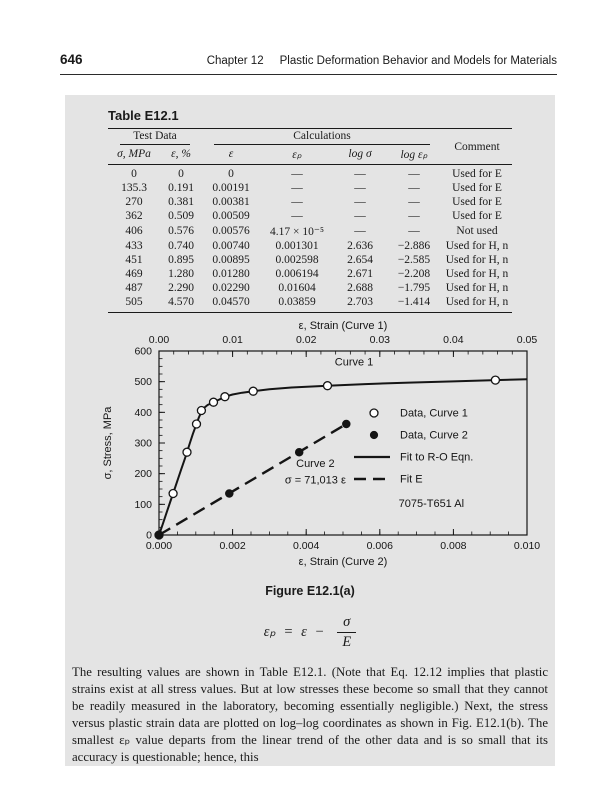 This screenshot has height=800, width=613. Describe the element at coordinates (134, 274) in the screenshot. I see `table-cell: 469` at that location.